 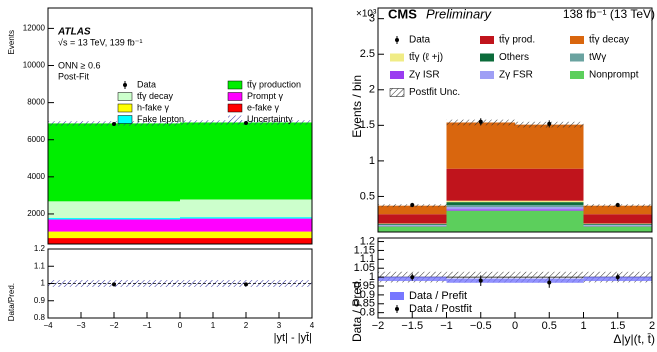 What do you see at coordinates (372, 19) in the screenshot?
I see `y-tick-label: 3` at bounding box center [372, 19].